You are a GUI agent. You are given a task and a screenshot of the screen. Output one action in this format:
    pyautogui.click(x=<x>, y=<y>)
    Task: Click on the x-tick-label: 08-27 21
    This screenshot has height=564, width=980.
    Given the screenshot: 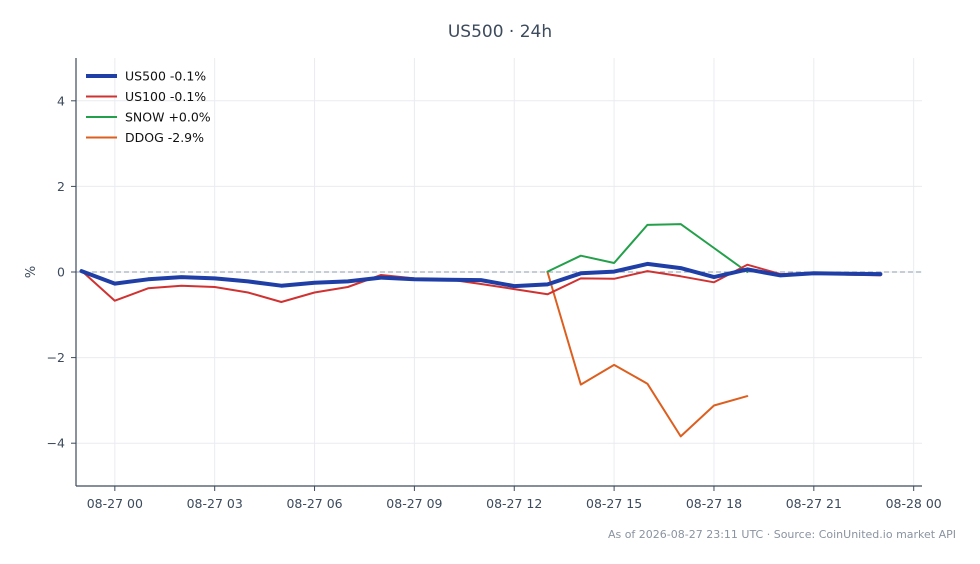 What is the action you would take?
    pyautogui.click(x=814, y=503)
    